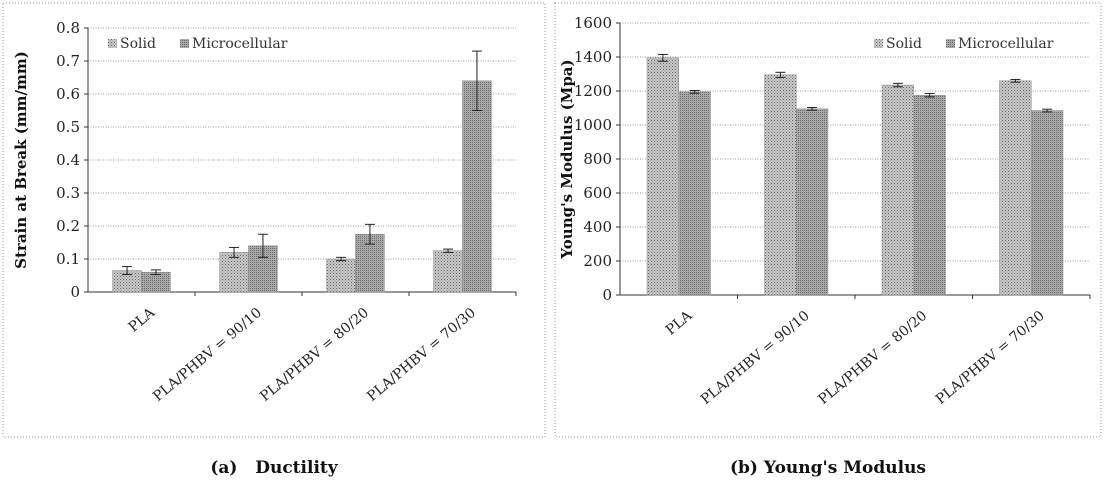  Describe the element at coordinates (68, 127) in the screenshot. I see `y-tick-label: 0.5` at that location.